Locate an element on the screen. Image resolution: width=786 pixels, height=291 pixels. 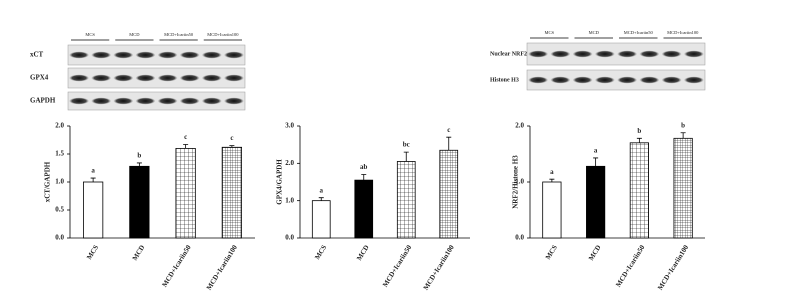
y-axis-title: GPX4/GAPDH is located at coordinates (280, 182).